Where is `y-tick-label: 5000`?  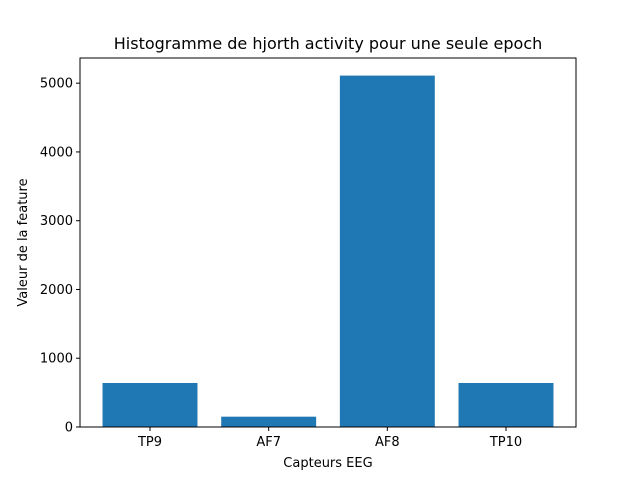
y-tick-label: 5000 is located at coordinates (56, 84).